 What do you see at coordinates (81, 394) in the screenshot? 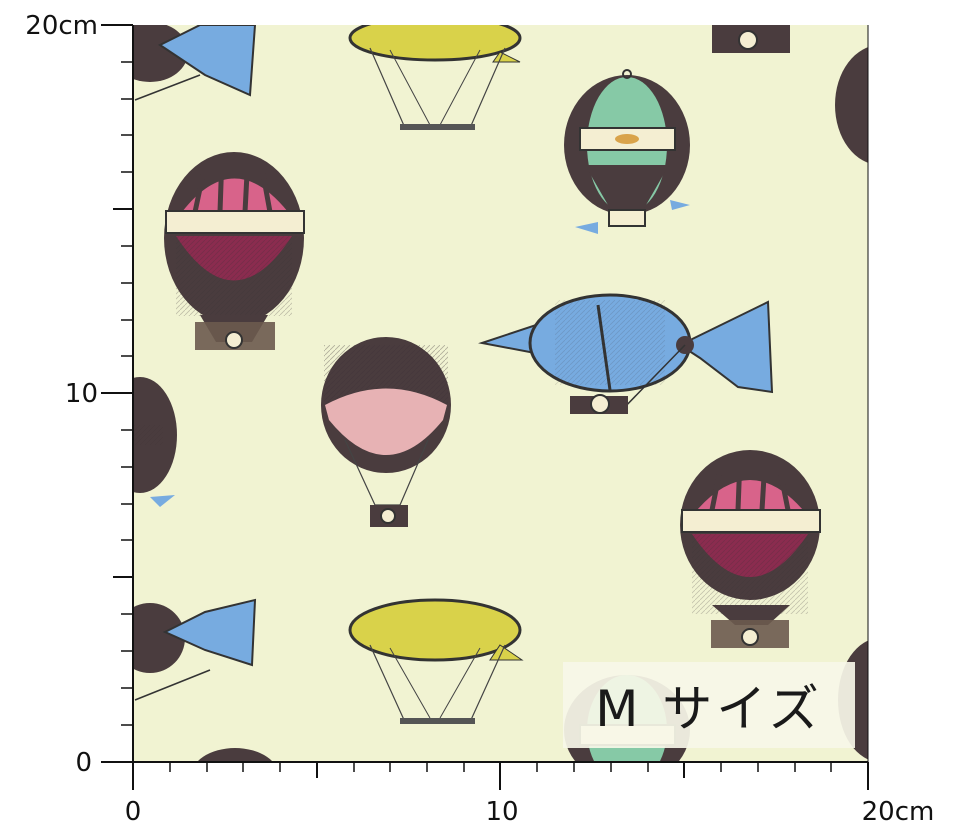
I see `y-label-mid: 10` at bounding box center [81, 394].